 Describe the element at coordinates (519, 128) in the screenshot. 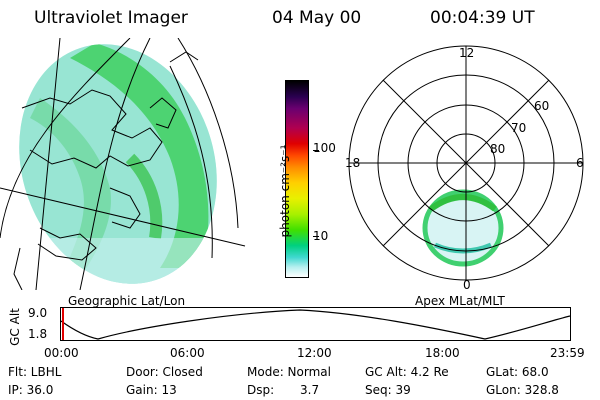

I see `lat-label-70: 70` at that location.